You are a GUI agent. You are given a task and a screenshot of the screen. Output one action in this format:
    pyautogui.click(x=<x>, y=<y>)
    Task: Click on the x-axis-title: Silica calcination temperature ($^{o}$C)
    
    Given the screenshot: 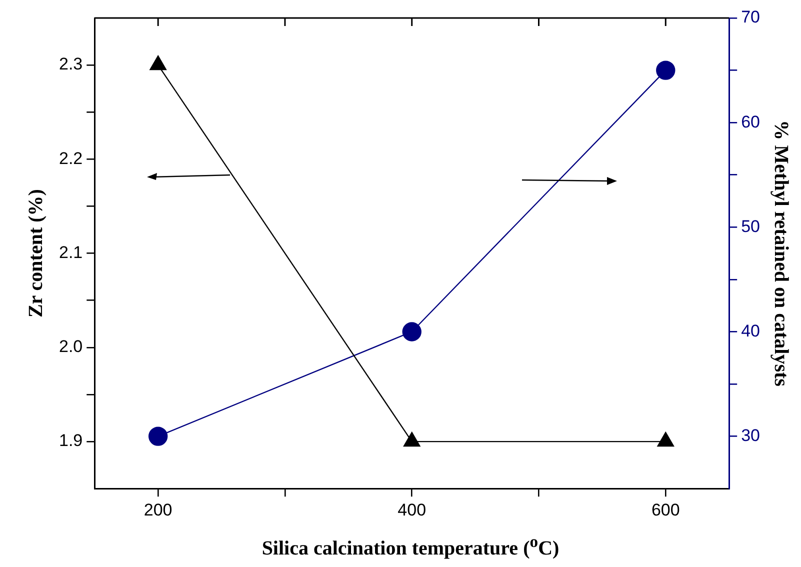 What is the action you would take?
    pyautogui.click(x=410, y=546)
    